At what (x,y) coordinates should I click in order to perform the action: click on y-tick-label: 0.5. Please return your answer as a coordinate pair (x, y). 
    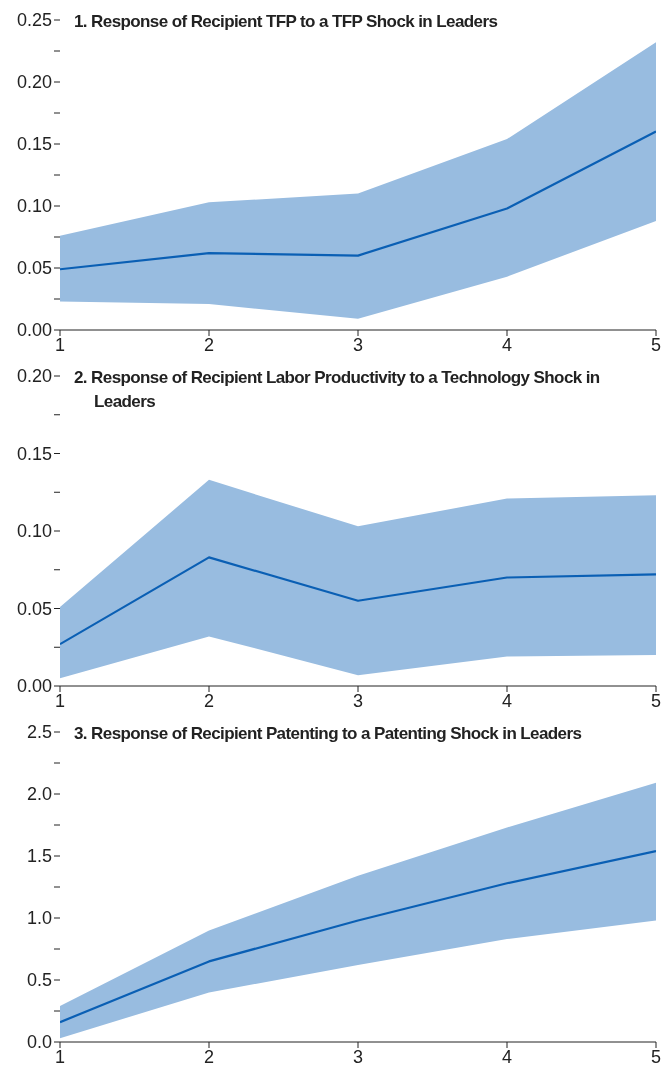
    Looking at the image, I should click on (39, 980).